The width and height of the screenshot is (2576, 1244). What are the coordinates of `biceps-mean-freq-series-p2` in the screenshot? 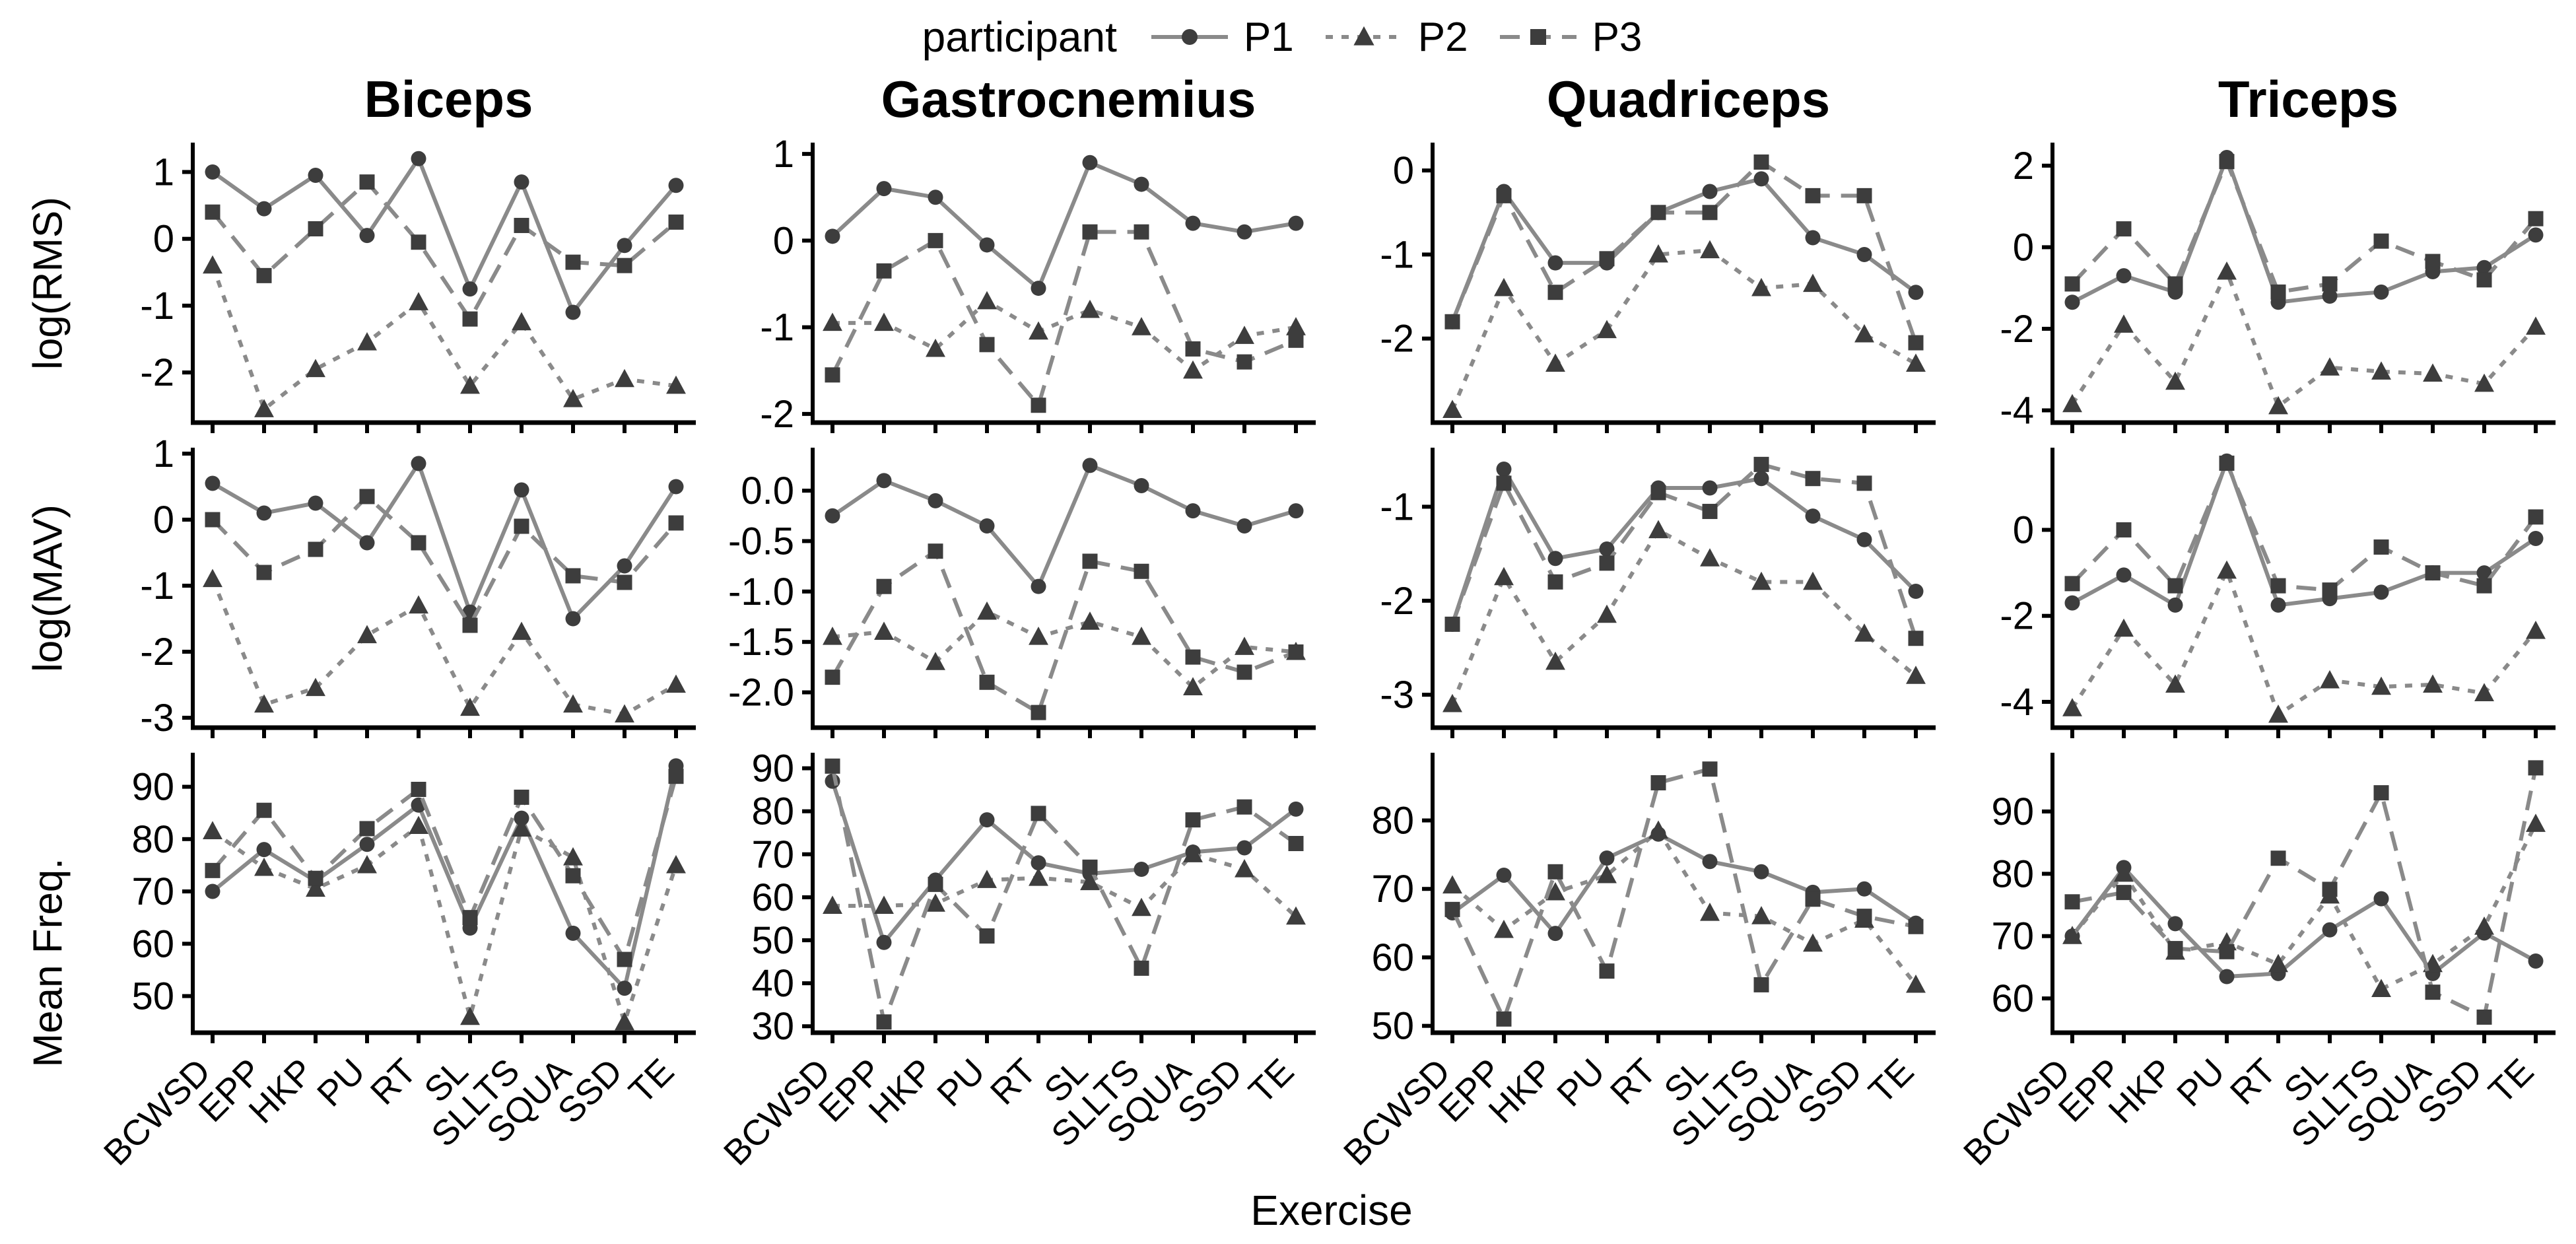 It's located at (444, 923).